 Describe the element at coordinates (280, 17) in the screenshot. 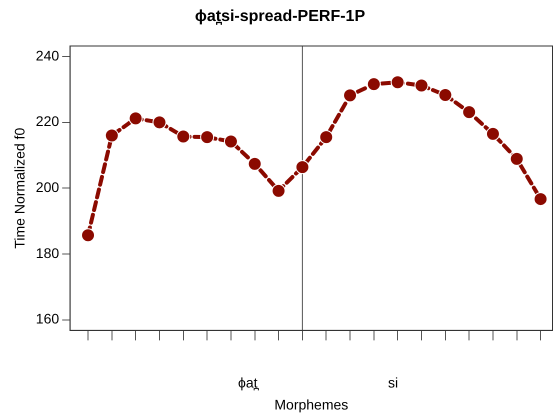

I see `chart-title: ϕat̪si-spread-PERF-1P` at that location.